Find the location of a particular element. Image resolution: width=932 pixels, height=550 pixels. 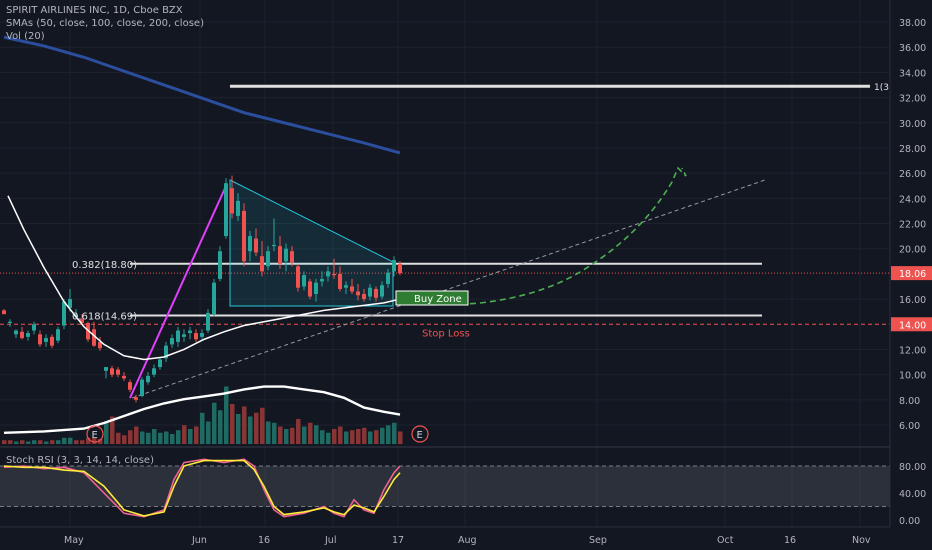

stoch-legend: Stoch RSI (3, 3, 14, 14, close) is located at coordinates (80, 460).